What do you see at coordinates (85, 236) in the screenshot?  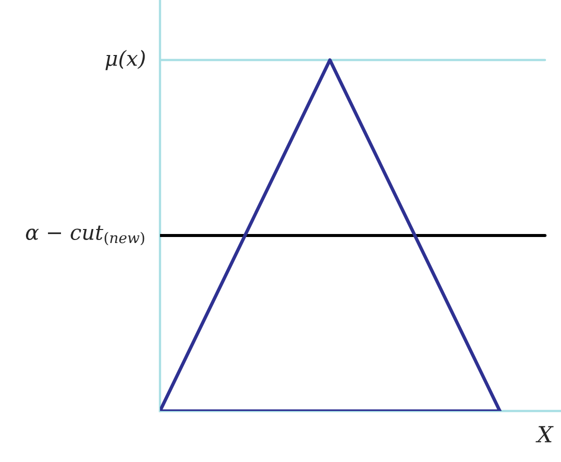 I see `ref-line-label: α − cut$_{(new)}$` at bounding box center [85, 236].